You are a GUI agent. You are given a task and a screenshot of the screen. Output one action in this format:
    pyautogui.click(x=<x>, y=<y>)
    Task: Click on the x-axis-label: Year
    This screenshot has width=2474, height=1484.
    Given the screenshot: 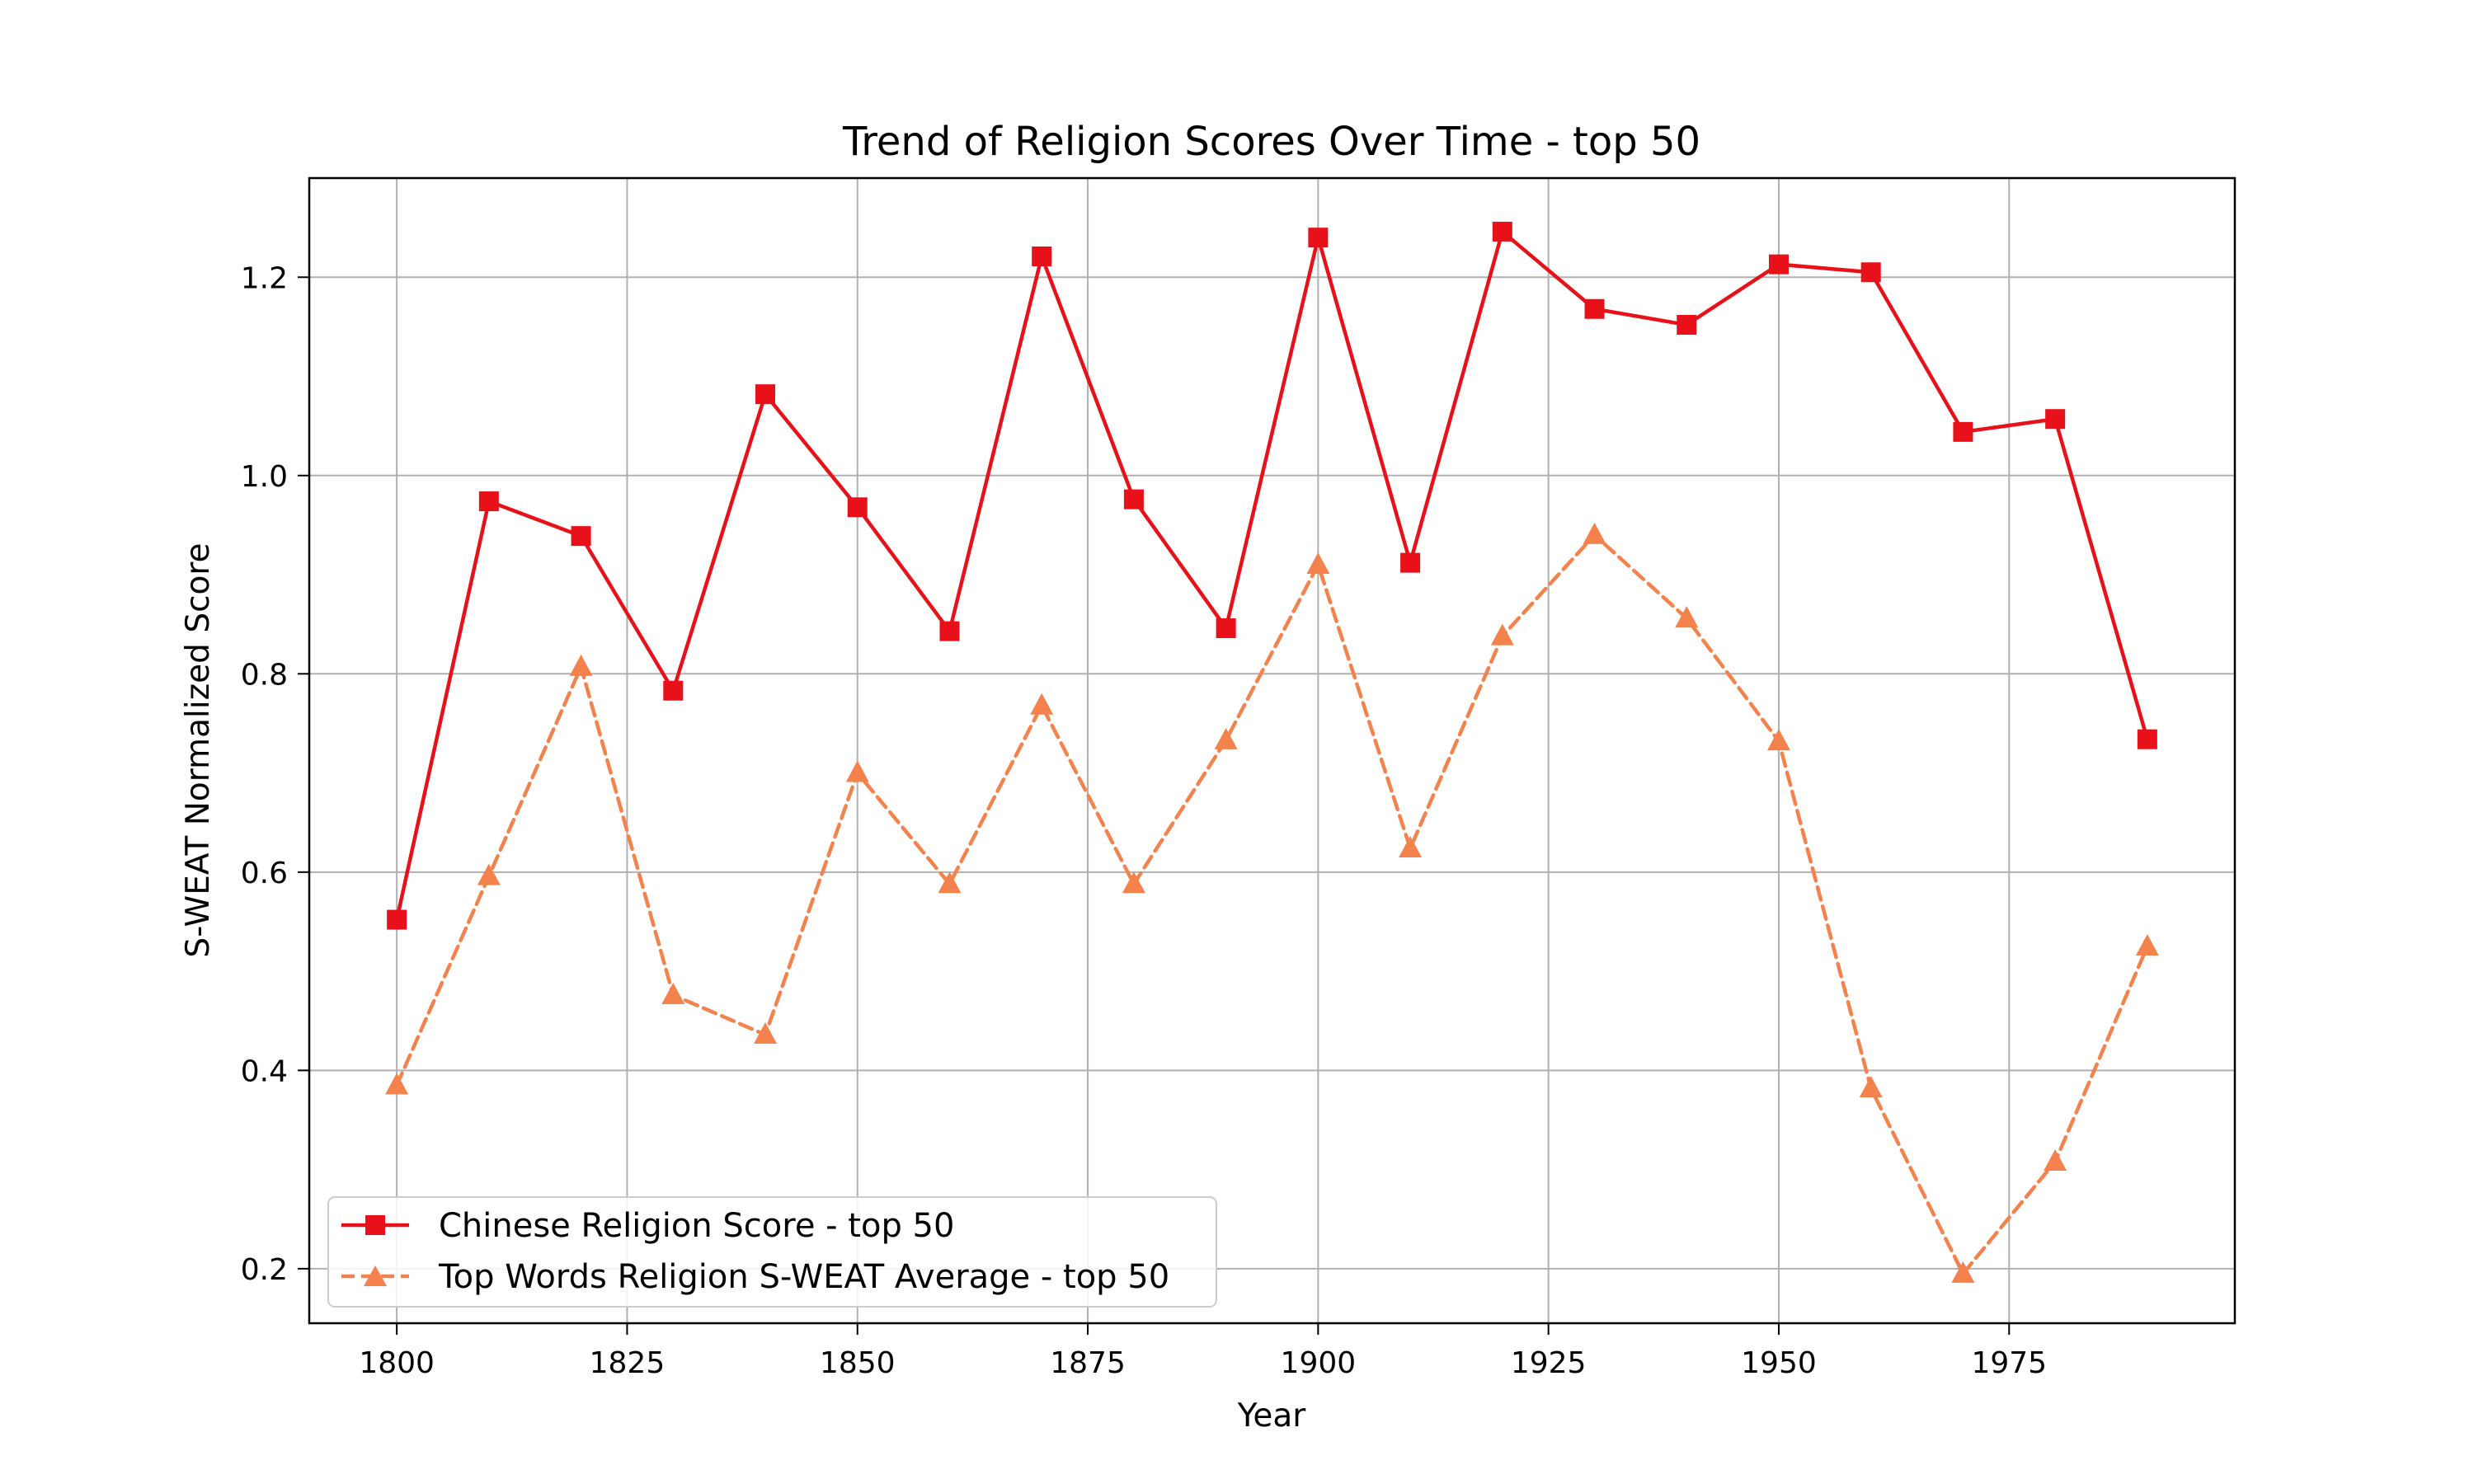 What is the action you would take?
    pyautogui.click(x=1272, y=1416)
    